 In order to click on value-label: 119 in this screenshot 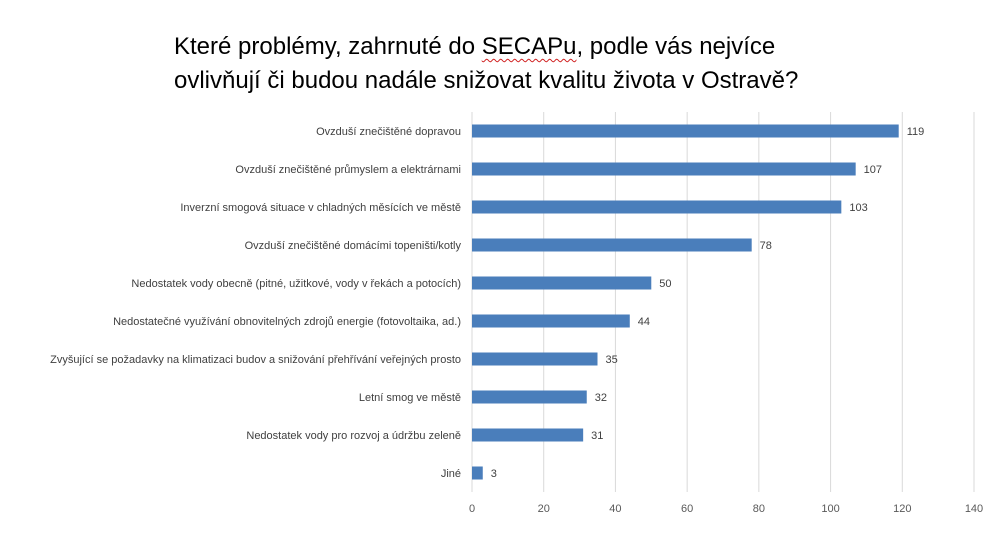, I will do `click(916, 132)`.